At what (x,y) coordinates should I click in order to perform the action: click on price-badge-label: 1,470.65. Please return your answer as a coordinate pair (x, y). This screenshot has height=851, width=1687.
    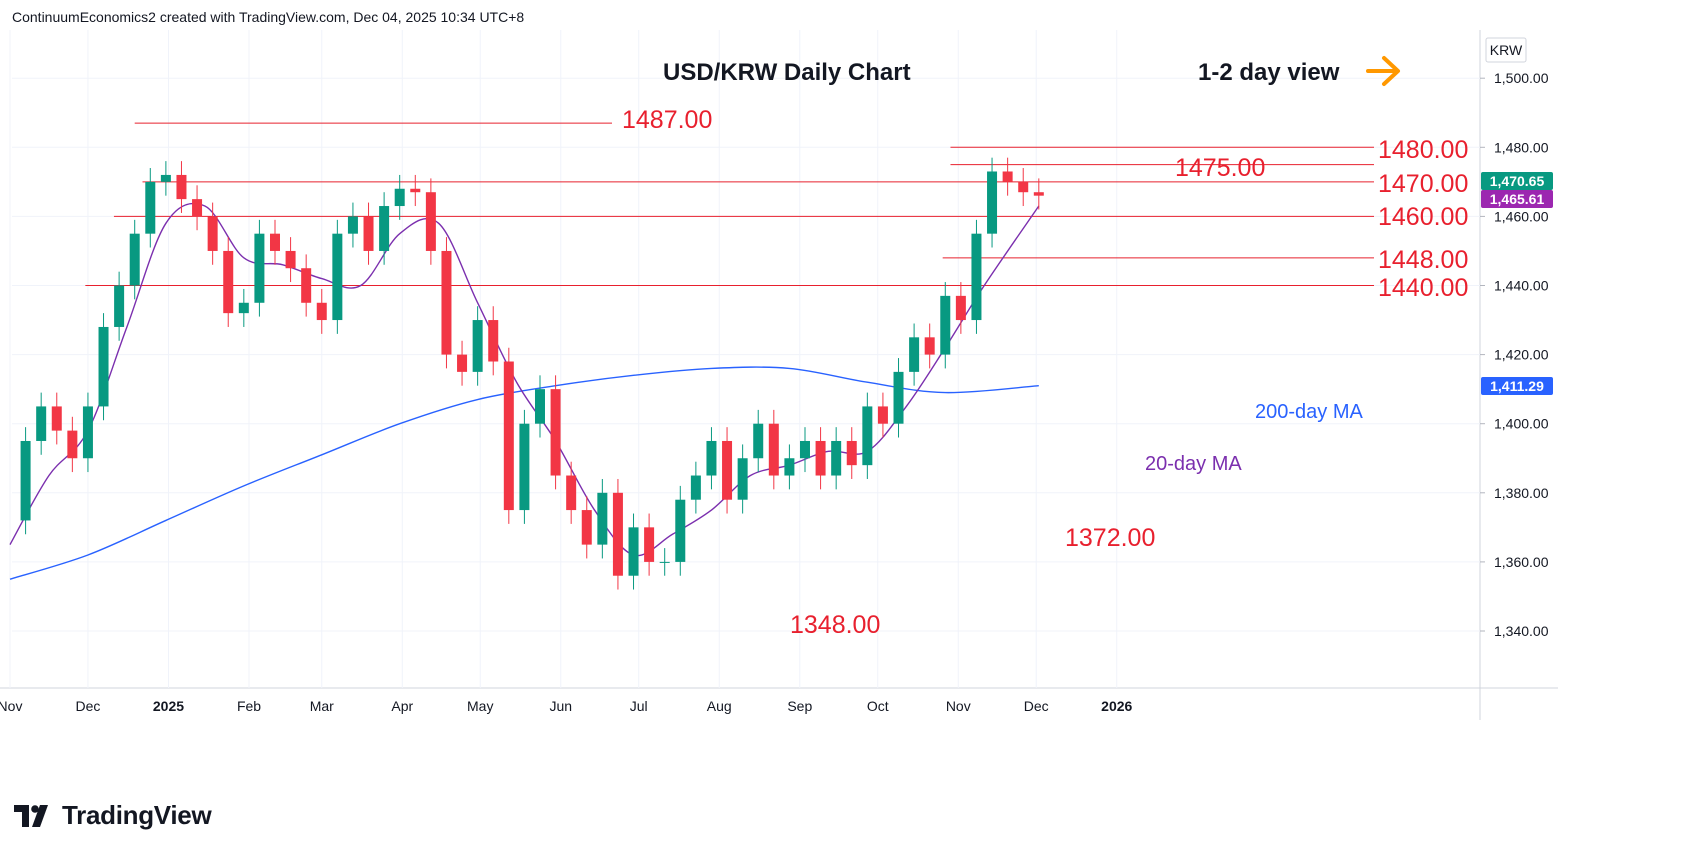
    Looking at the image, I should click on (1517, 181).